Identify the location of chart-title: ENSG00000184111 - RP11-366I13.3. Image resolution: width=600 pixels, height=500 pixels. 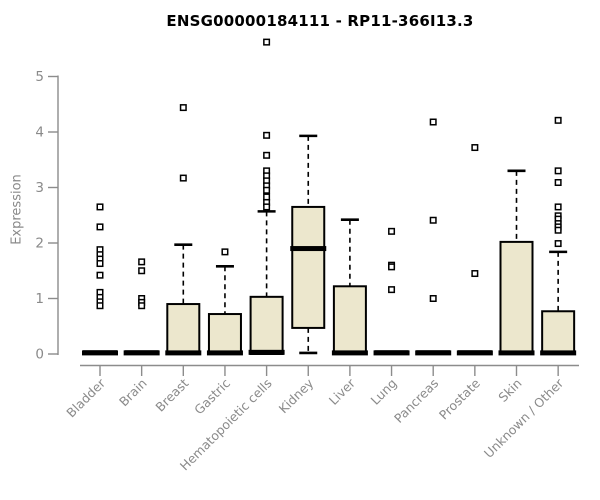
(320, 21).